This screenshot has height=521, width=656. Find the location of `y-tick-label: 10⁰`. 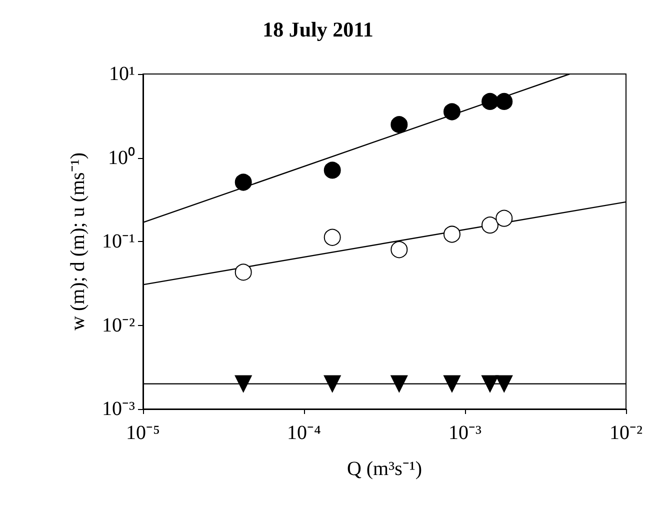

y-tick-label: 10⁰ is located at coordinates (121, 157).